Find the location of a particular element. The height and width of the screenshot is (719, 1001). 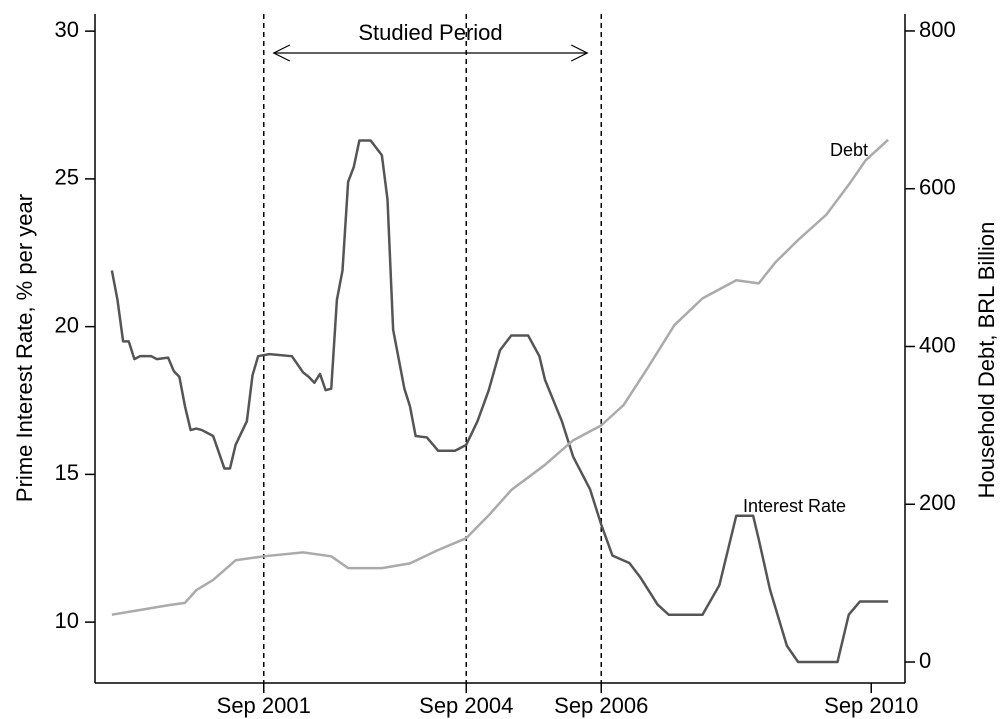

y-tick-label: 20 is located at coordinates (67, 324).